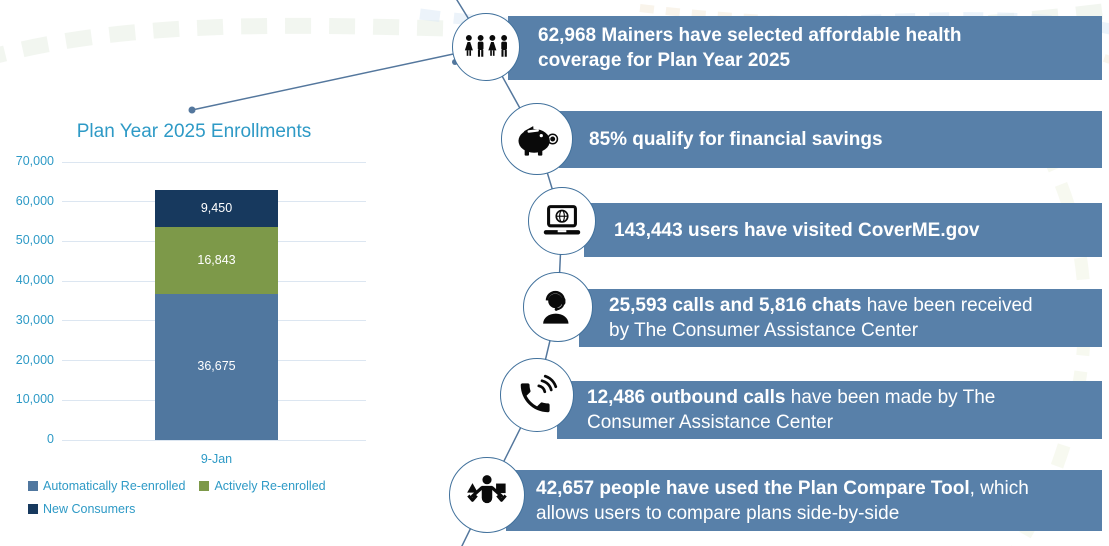 Image resolution: width=1109 pixels, height=546 pixels. What do you see at coordinates (34, 161) in the screenshot?
I see `y-tick-label: 70,000` at bounding box center [34, 161].